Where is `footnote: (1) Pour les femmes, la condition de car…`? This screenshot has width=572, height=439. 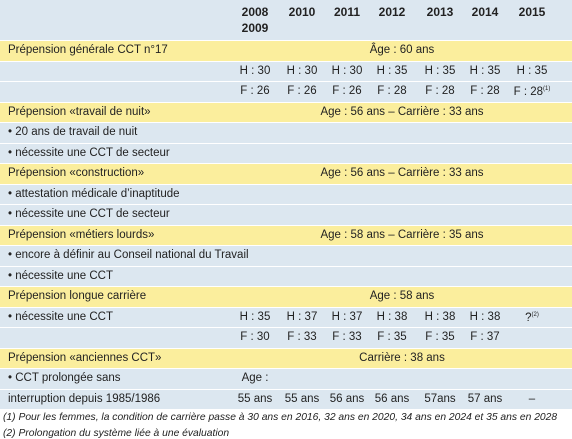 footnote: (1) Pour les femmes, la condition de car… is located at coordinates (280, 417).